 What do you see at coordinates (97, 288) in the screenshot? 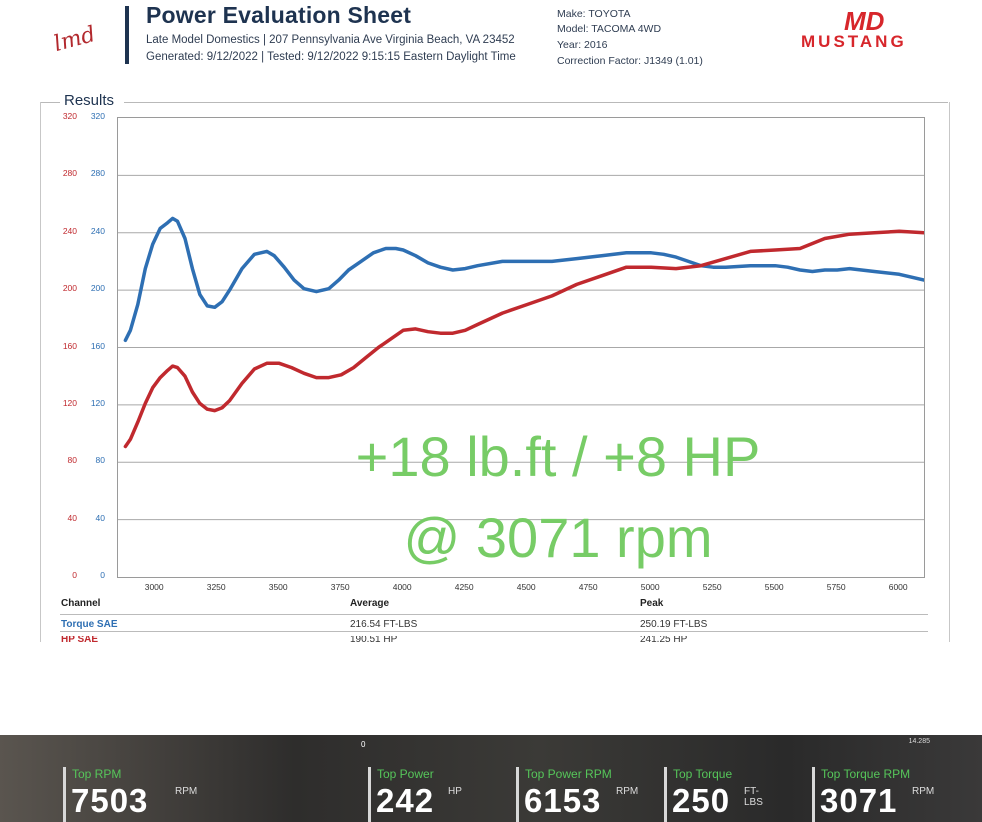
I see `y-tick-label-torque: 200` at bounding box center [97, 288].